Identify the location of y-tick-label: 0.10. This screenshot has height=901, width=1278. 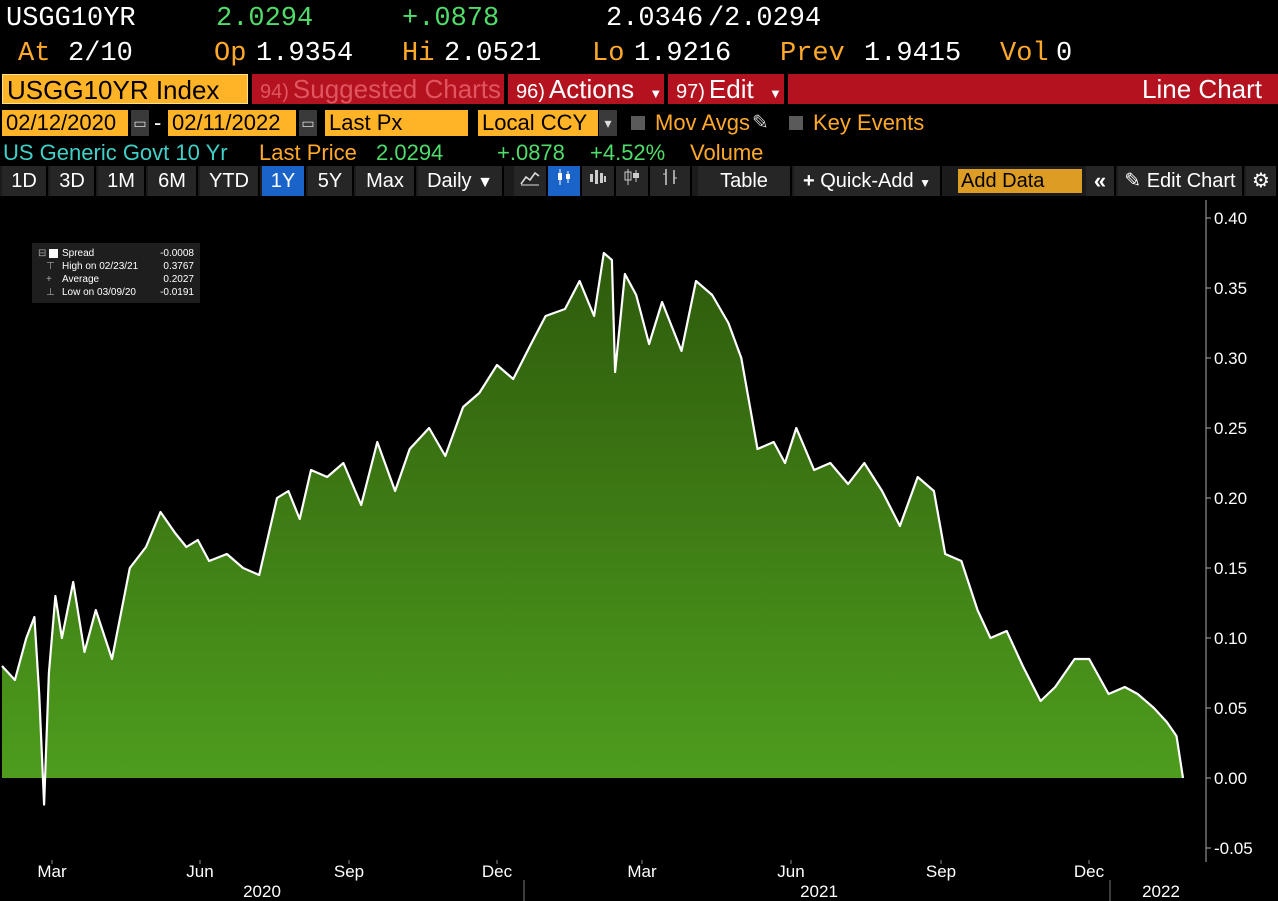
(1230, 638).